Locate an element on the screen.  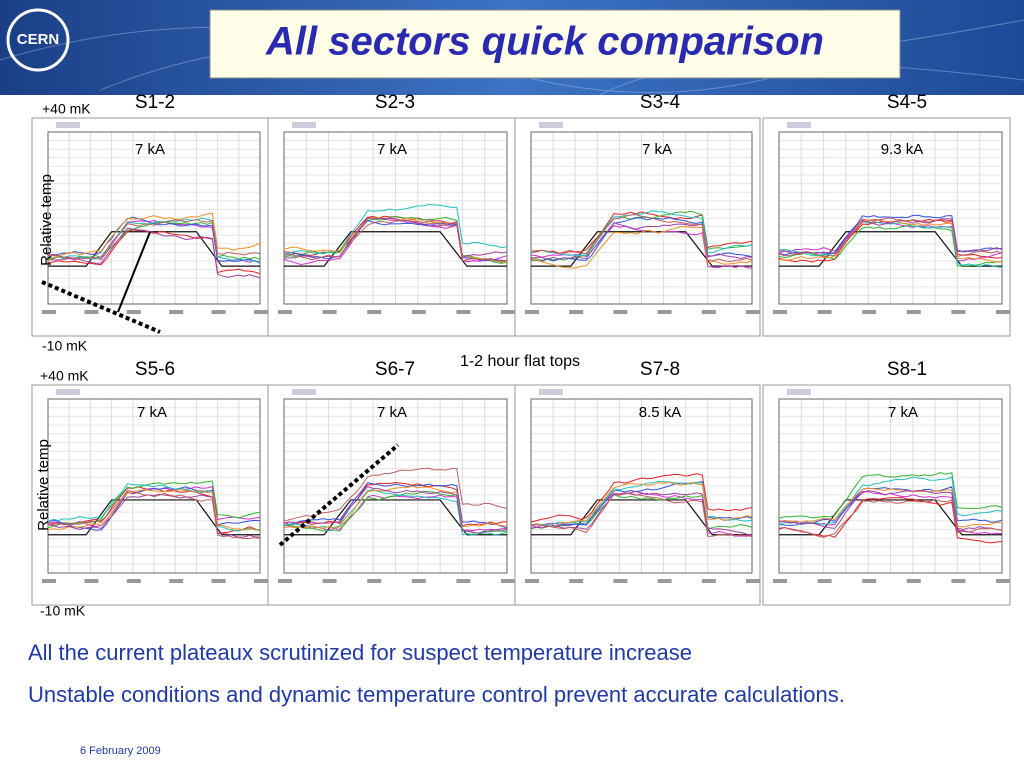
current-label: 8.5 kA is located at coordinates (660, 412).